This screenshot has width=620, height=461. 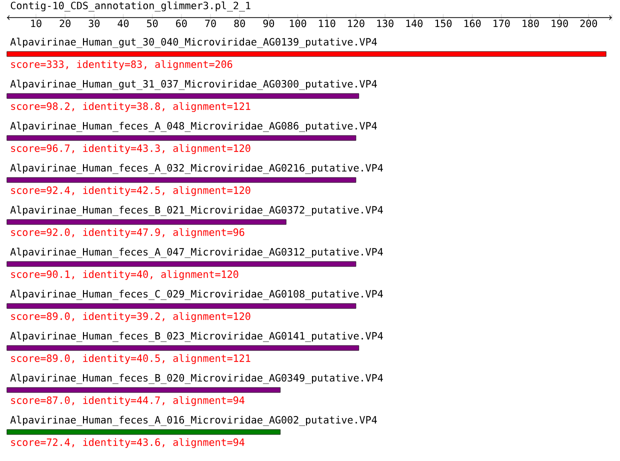 I want to click on y-tick-label: Alpavirinae_Human_feces_A_016_Microviridae_AG002_putative.VP4, so click(x=193, y=421).